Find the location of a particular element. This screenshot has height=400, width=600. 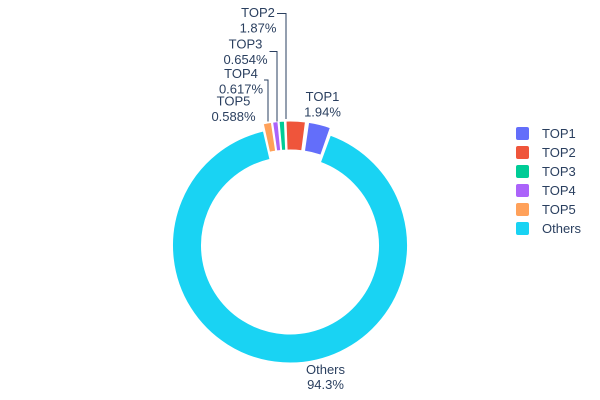

pie-slice-top3 is located at coordinates (282, 135).